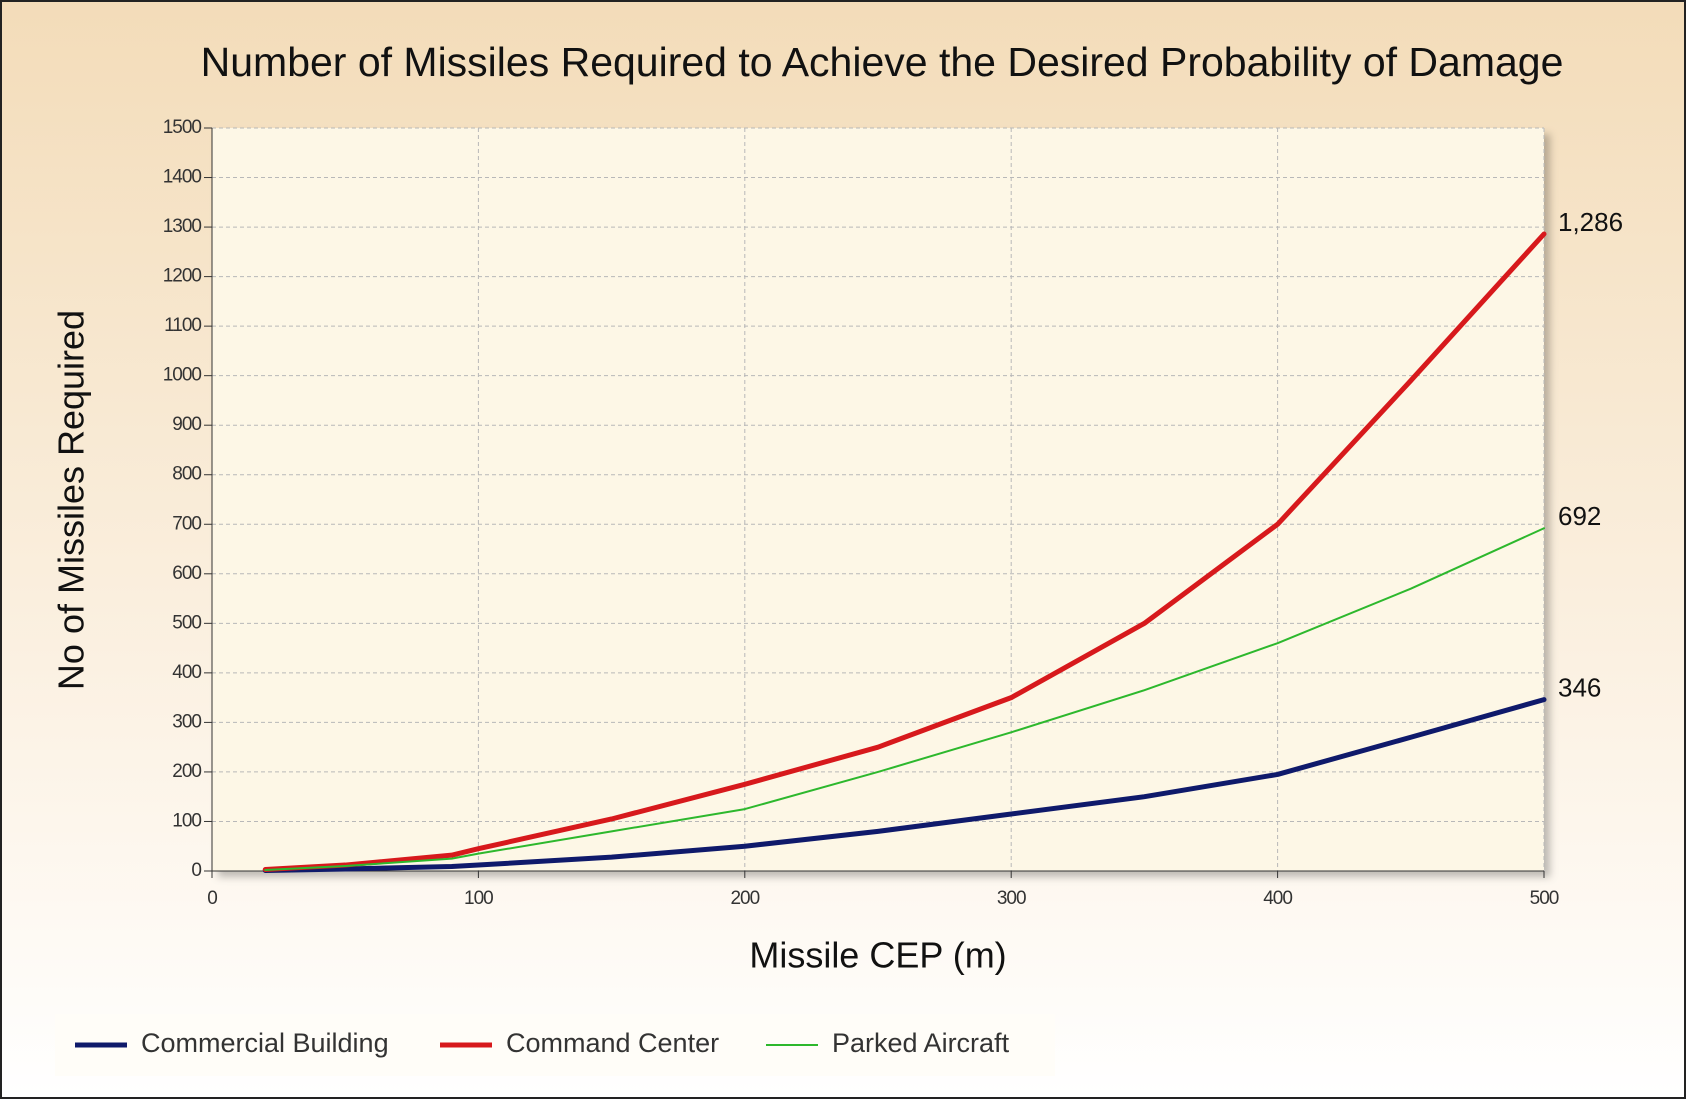 Image resolution: width=1686 pixels, height=1099 pixels. What do you see at coordinates (182, 375) in the screenshot?
I see `y-tick-label: 1000` at bounding box center [182, 375].